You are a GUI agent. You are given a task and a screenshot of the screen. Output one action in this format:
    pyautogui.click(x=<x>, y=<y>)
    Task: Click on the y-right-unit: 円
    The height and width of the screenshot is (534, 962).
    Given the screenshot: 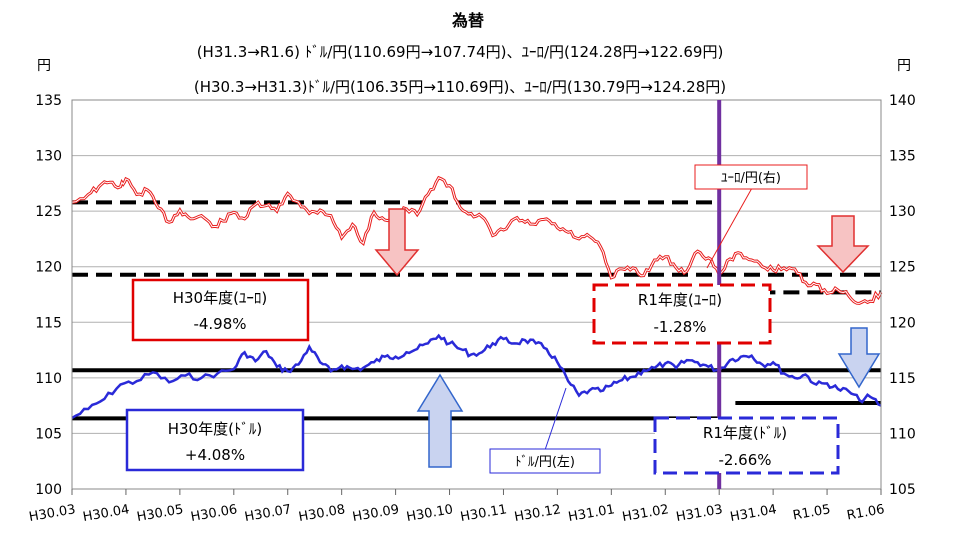 What is the action you would take?
    pyautogui.click(x=904, y=66)
    